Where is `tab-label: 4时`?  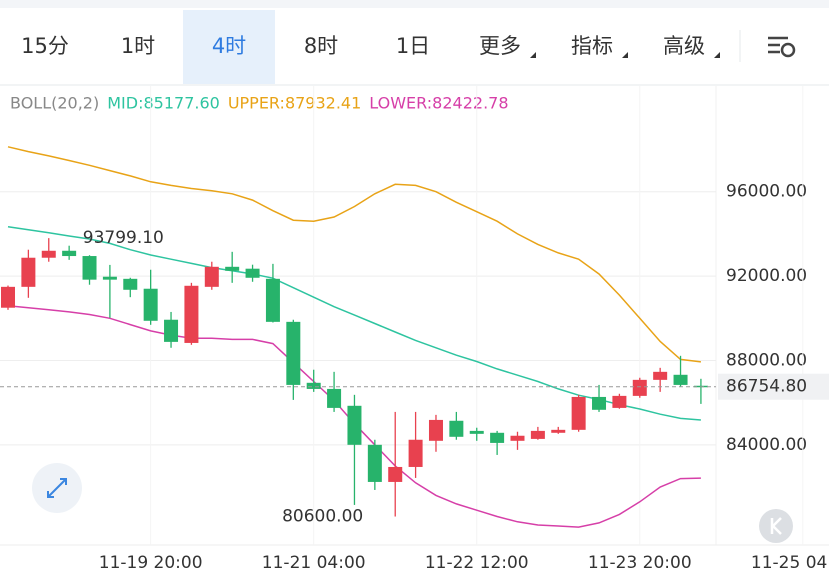
tab-label: 4时 is located at coordinates (229, 46).